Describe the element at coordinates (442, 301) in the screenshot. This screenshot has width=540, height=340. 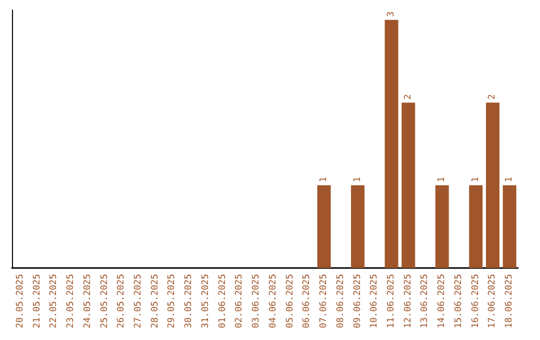
I see `x-tick-label: 14.06.2025` at that location.